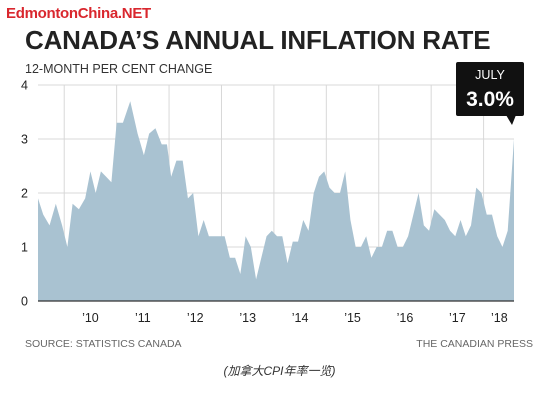 Image resolution: width=559 pixels, height=400 pixels. What do you see at coordinates (195, 318) in the screenshot?
I see `x-tick-label: ’12` at bounding box center [195, 318].